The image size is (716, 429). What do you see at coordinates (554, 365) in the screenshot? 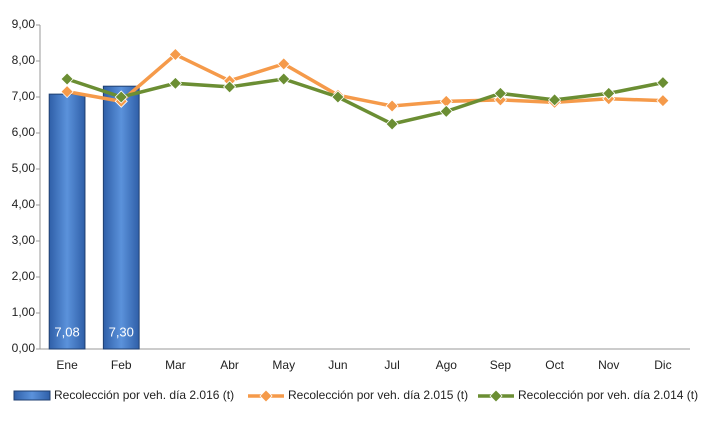
I see `x-tick-label: Oct` at bounding box center [554, 365].